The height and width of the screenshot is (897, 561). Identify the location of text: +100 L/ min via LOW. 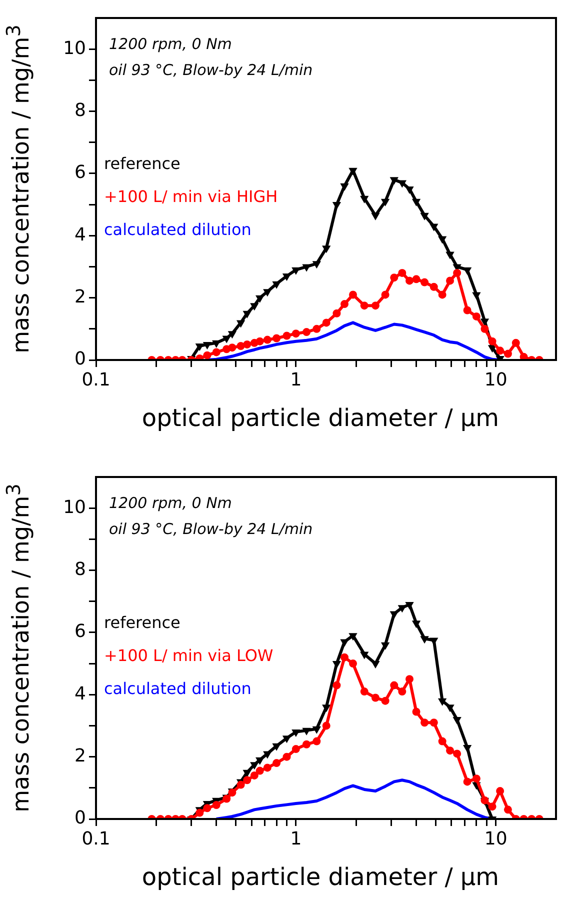
(189, 656).